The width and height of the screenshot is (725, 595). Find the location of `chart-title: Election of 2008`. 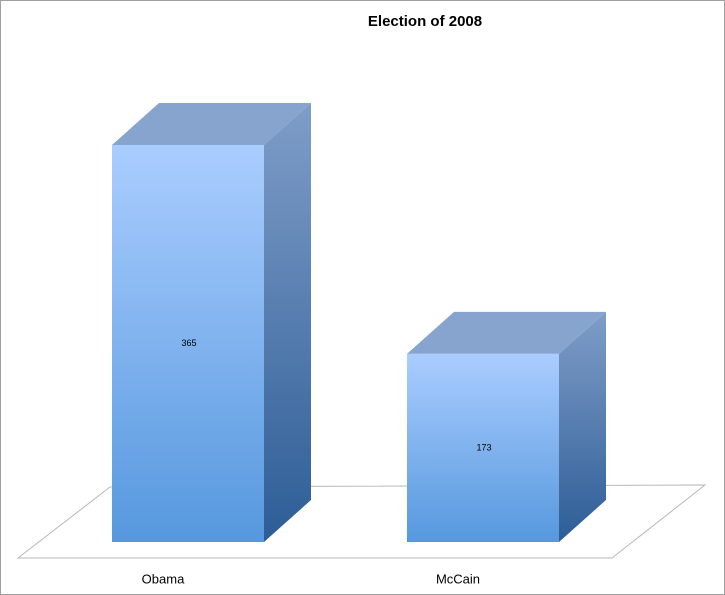

chart-title: Election of 2008 is located at coordinates (425, 21).